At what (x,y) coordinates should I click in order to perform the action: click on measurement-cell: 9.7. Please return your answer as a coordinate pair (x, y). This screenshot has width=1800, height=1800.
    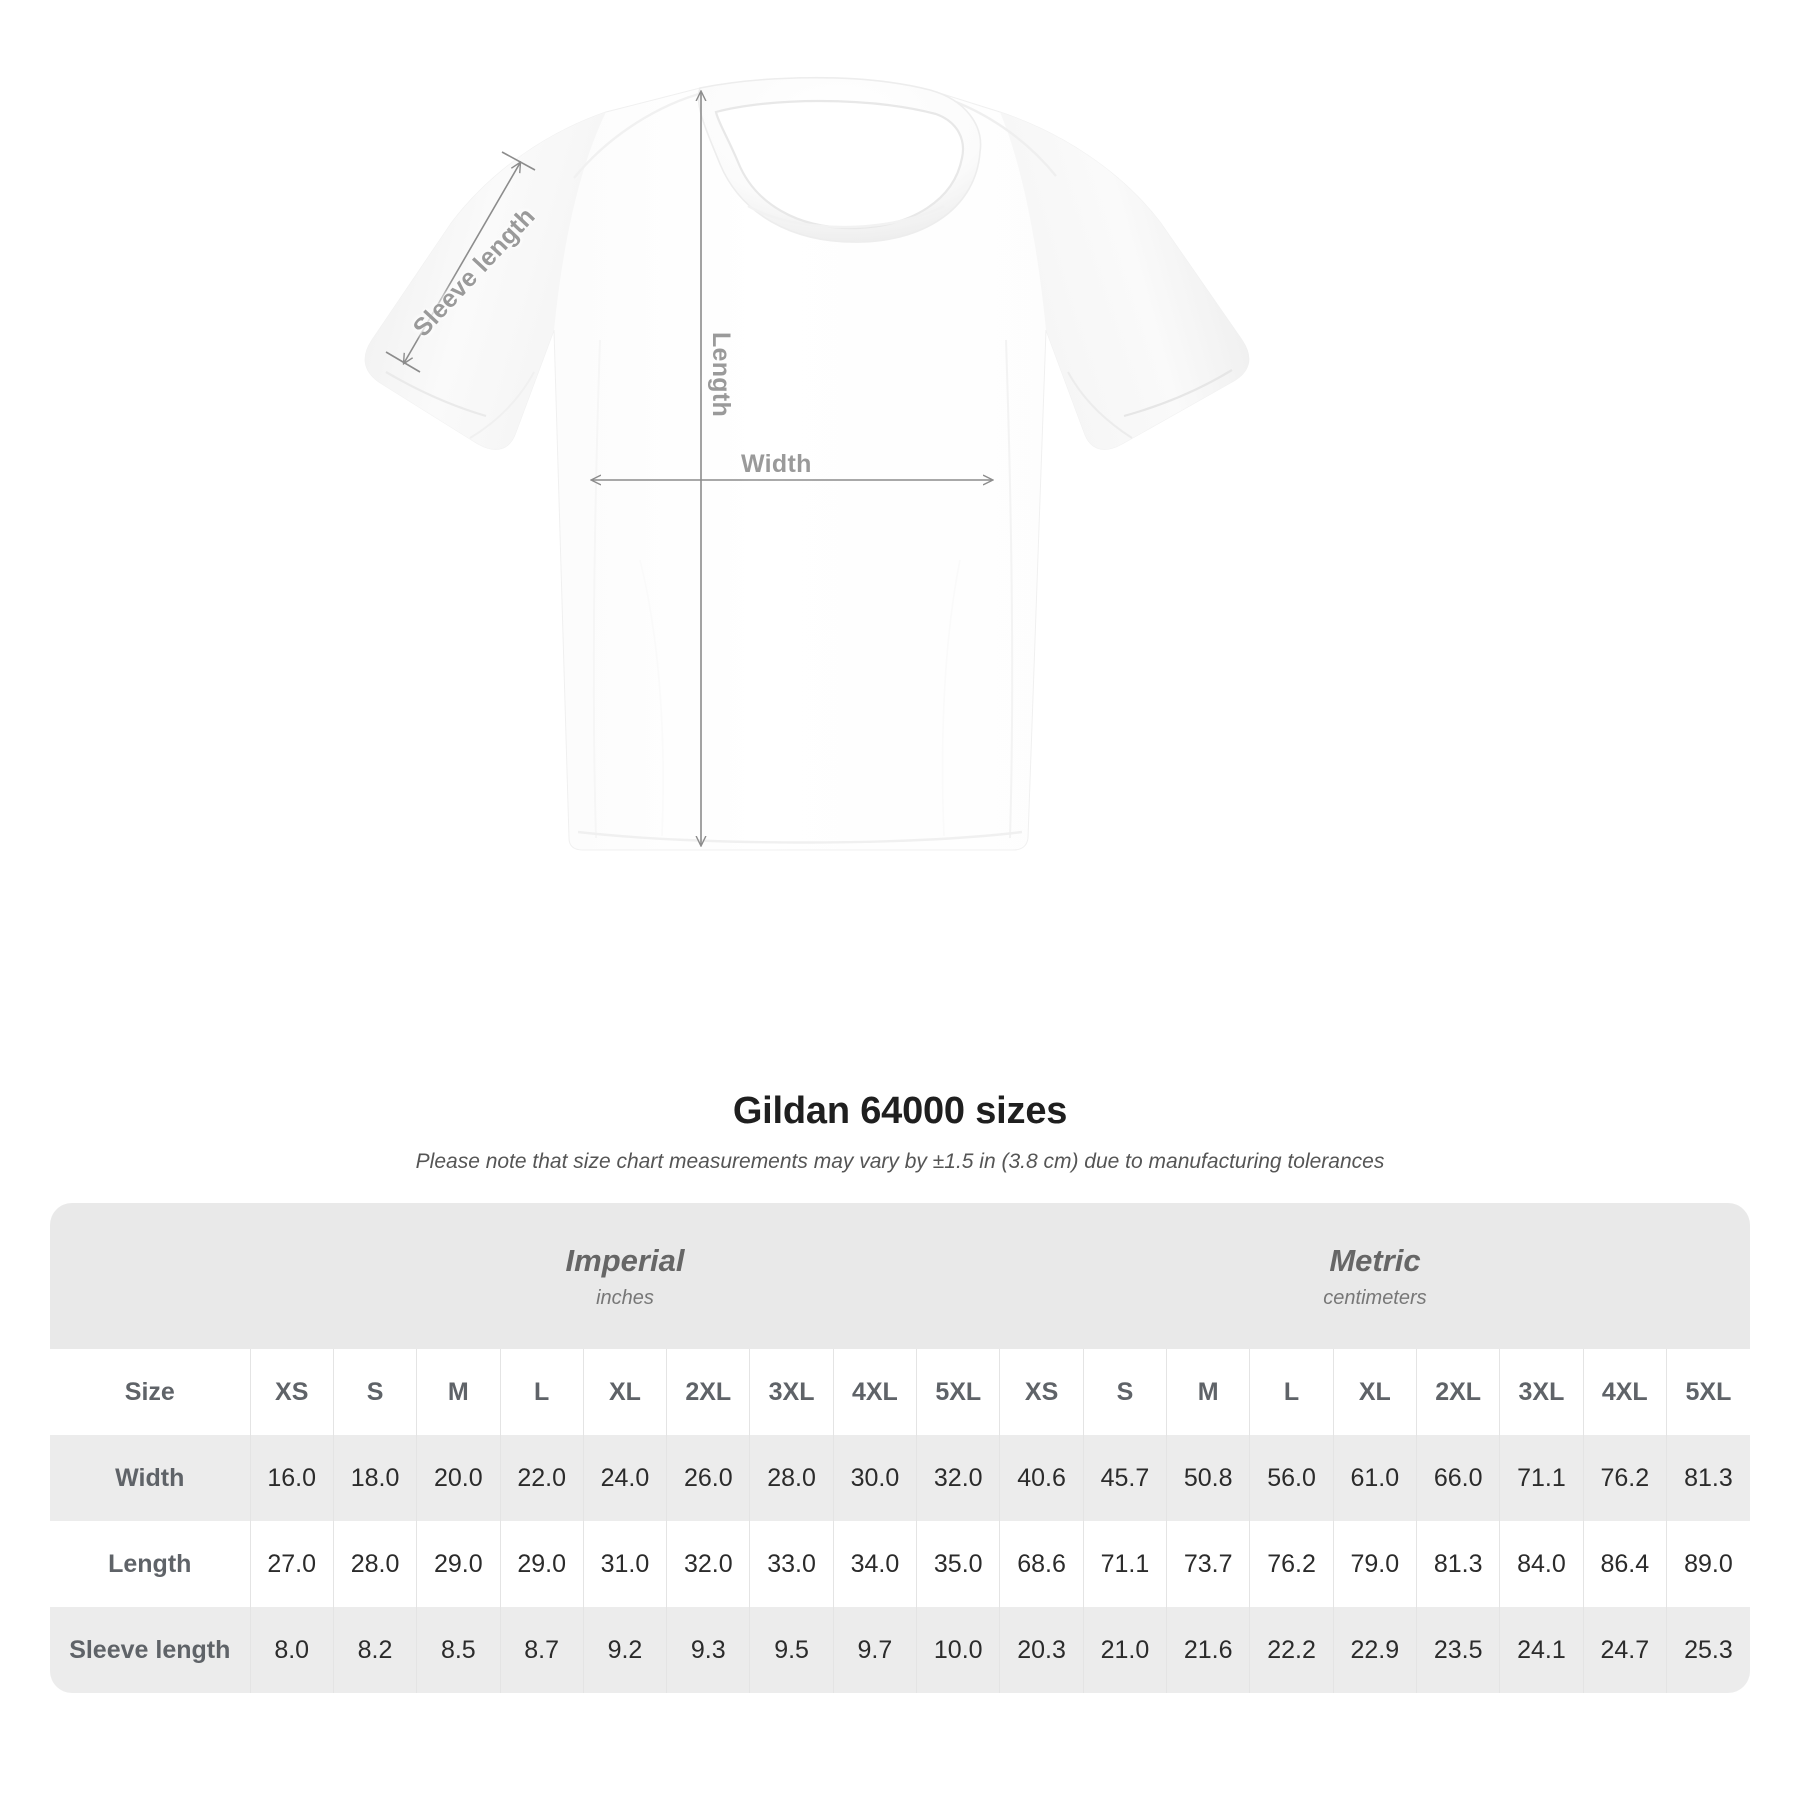
    Looking at the image, I should click on (874, 1650).